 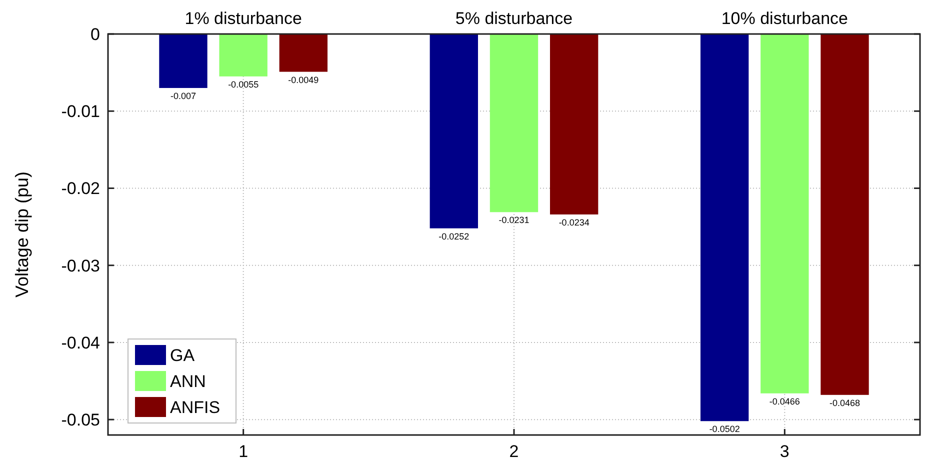 What do you see at coordinates (514, 18) in the screenshot?
I see `text: 5% disturbance` at bounding box center [514, 18].